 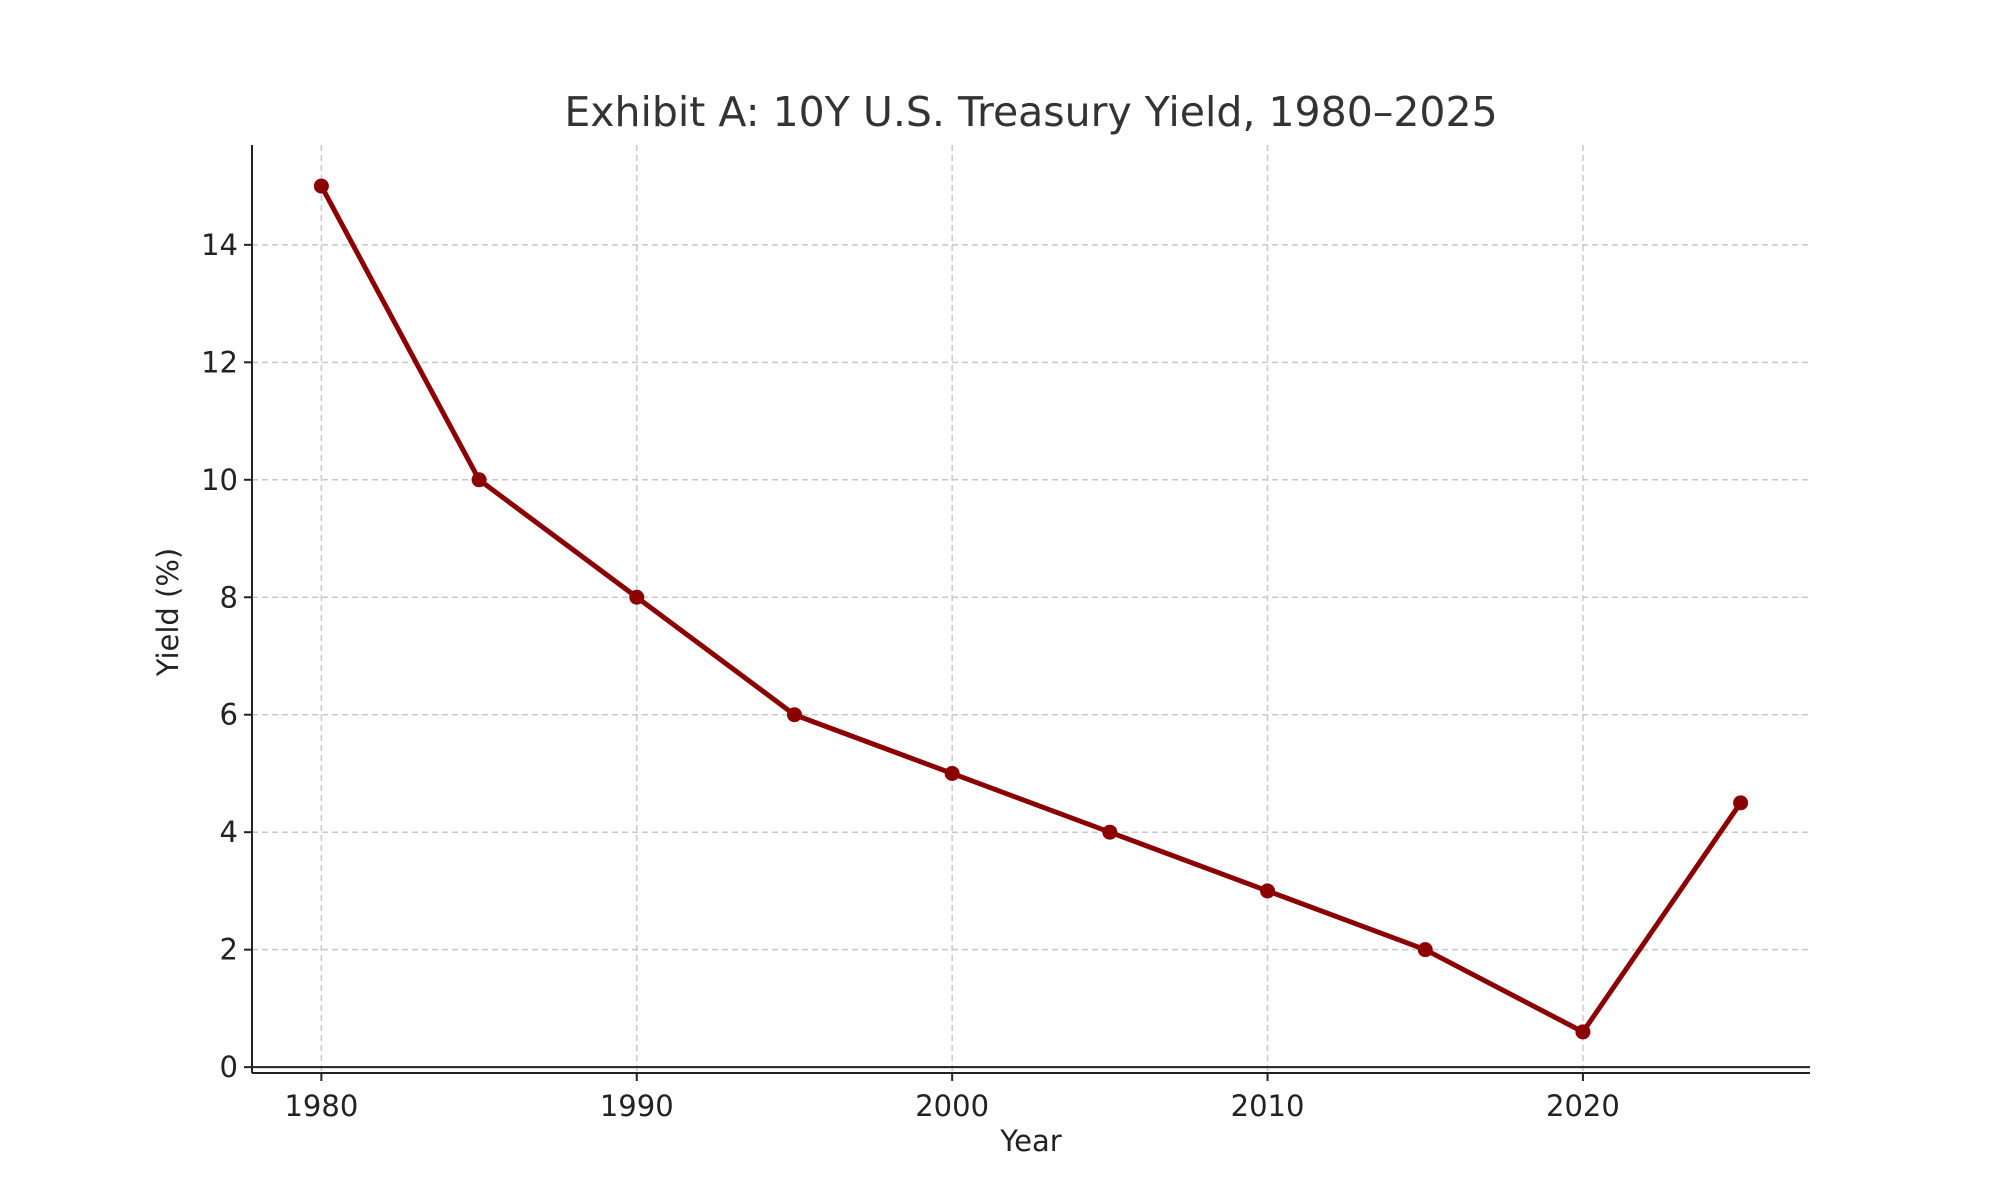 I want to click on y-tick-label-10: 10, so click(x=219, y=480).